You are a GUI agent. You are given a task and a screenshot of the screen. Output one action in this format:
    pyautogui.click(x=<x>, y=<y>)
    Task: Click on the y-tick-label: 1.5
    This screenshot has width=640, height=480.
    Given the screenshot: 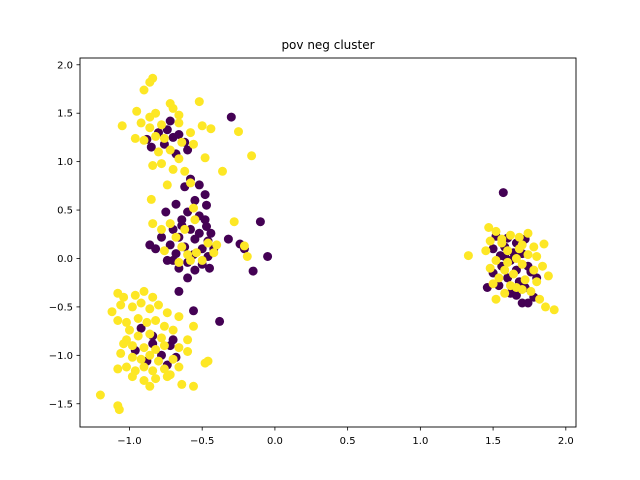 What is the action you would take?
    pyautogui.click(x=65, y=114)
    